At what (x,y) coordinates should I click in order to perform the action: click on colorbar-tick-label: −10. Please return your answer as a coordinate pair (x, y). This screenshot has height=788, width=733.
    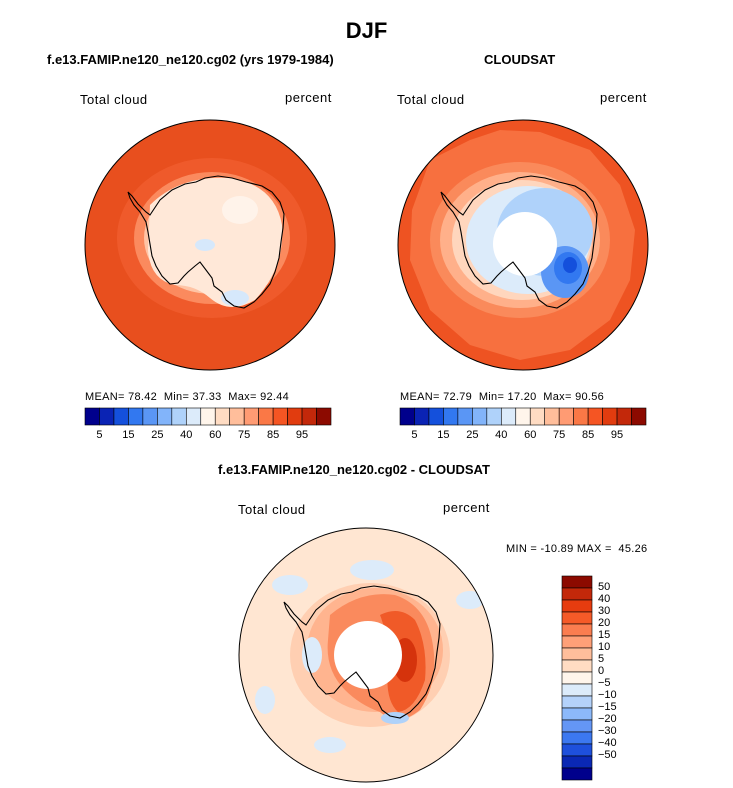
    Looking at the image, I should click on (607, 695).